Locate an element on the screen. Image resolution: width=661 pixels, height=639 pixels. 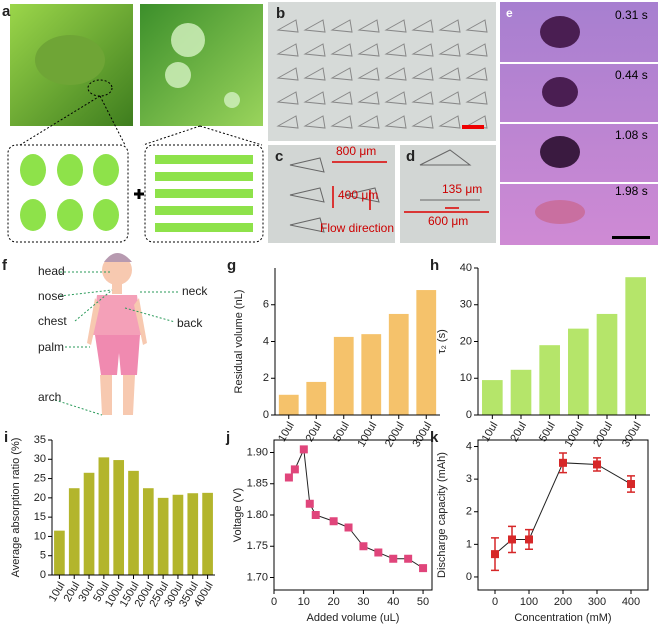
scale-box is located at coordinates (68, 193).